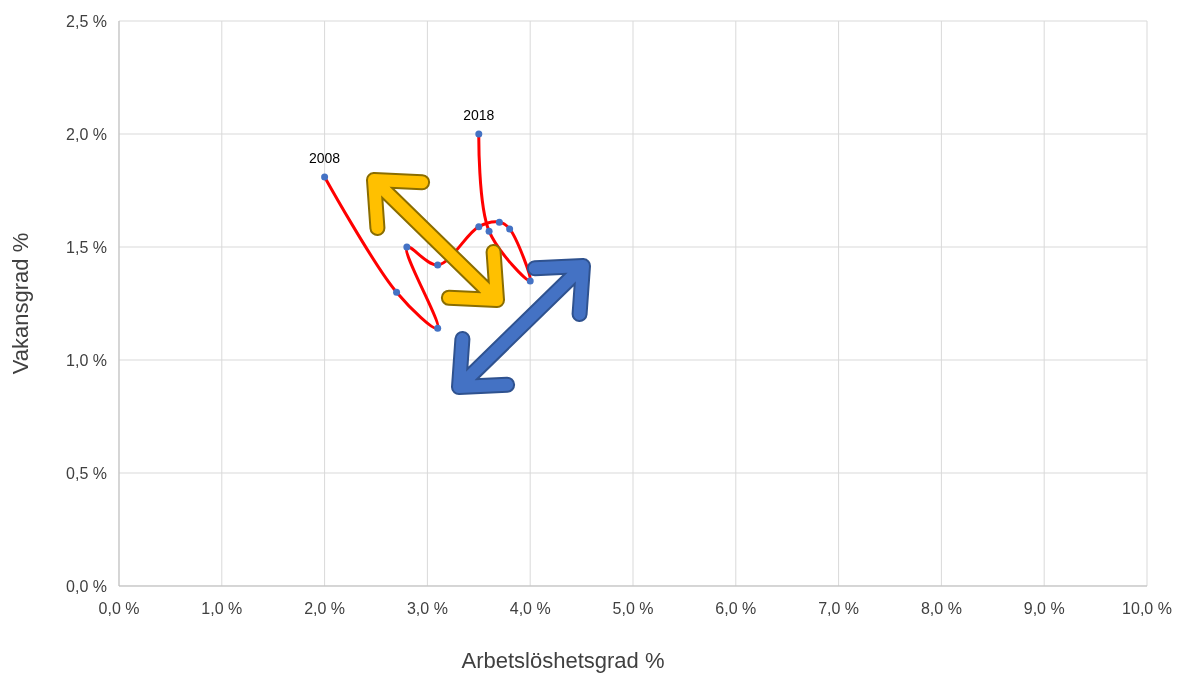 This screenshot has height=678, width=1188. I want to click on x-tick-label: 6,0 %, so click(736, 608).